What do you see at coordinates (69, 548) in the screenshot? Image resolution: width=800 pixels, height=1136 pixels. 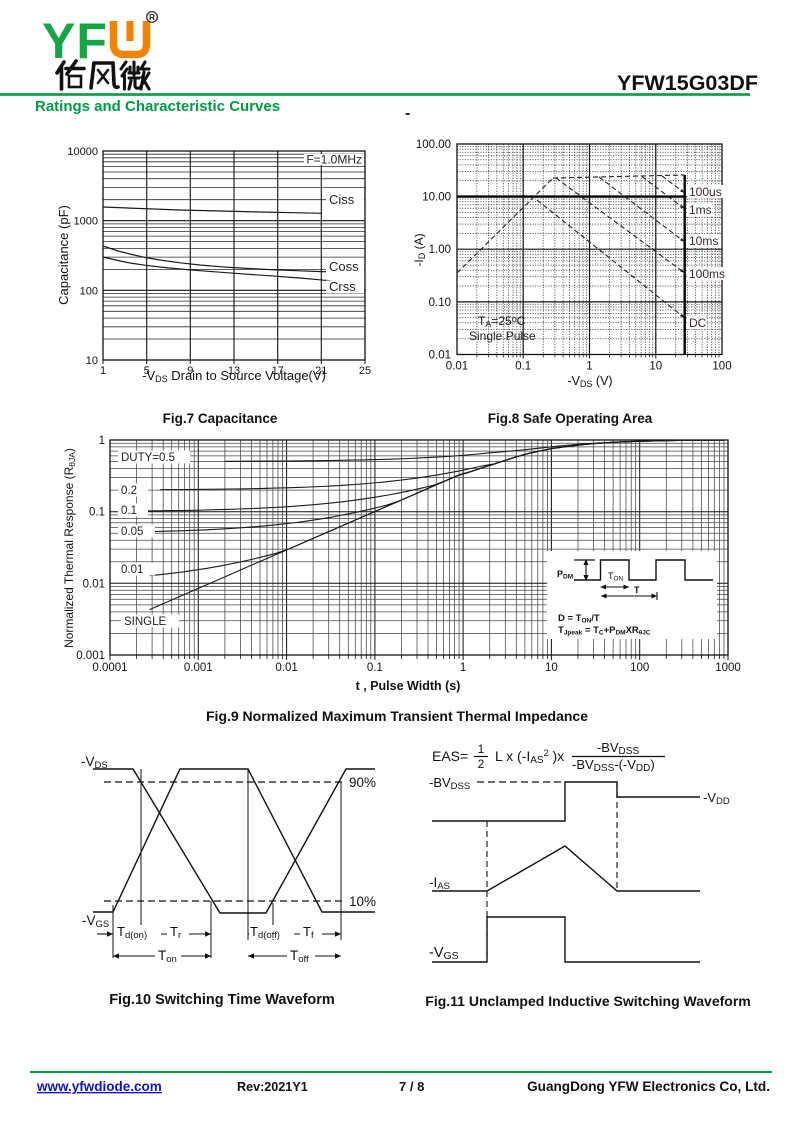 I see `svg-text:Normalized Thermal Response (R: Normalized Thermal Response (RθJA)` at bounding box center [69, 548].